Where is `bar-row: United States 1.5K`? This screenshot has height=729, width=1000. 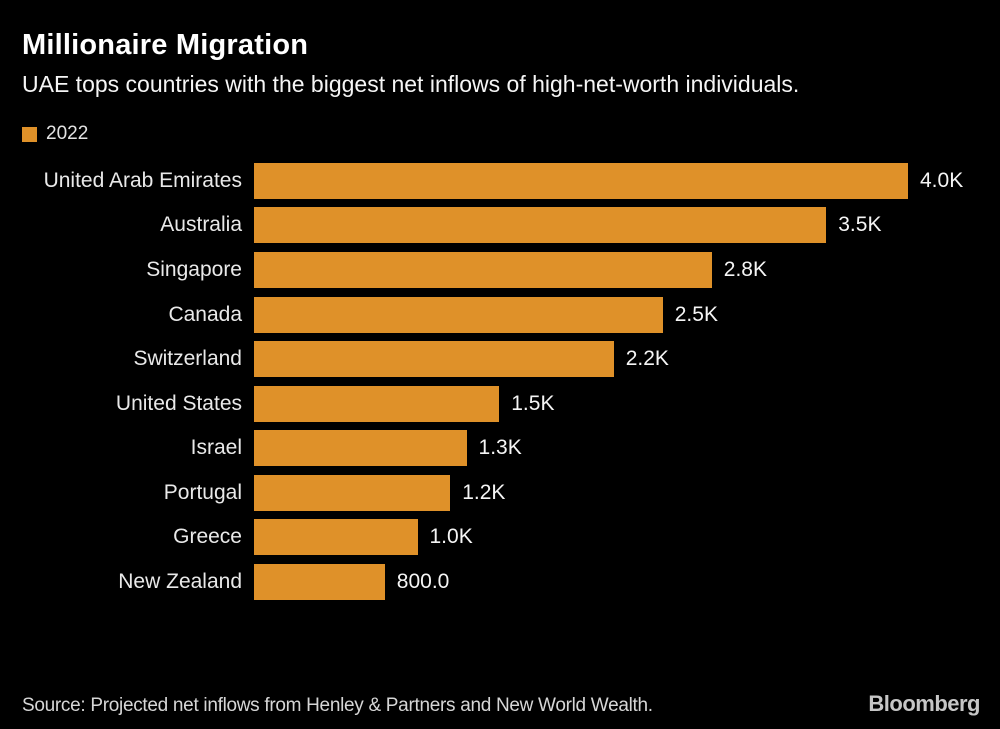
bar-row: United States 1.5K is located at coordinates (511, 403).